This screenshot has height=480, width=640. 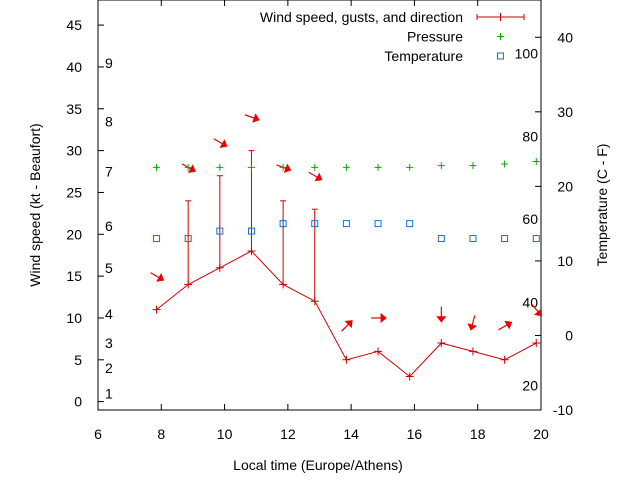 I want to click on y-right-tick-label: 10, so click(x=565, y=261).